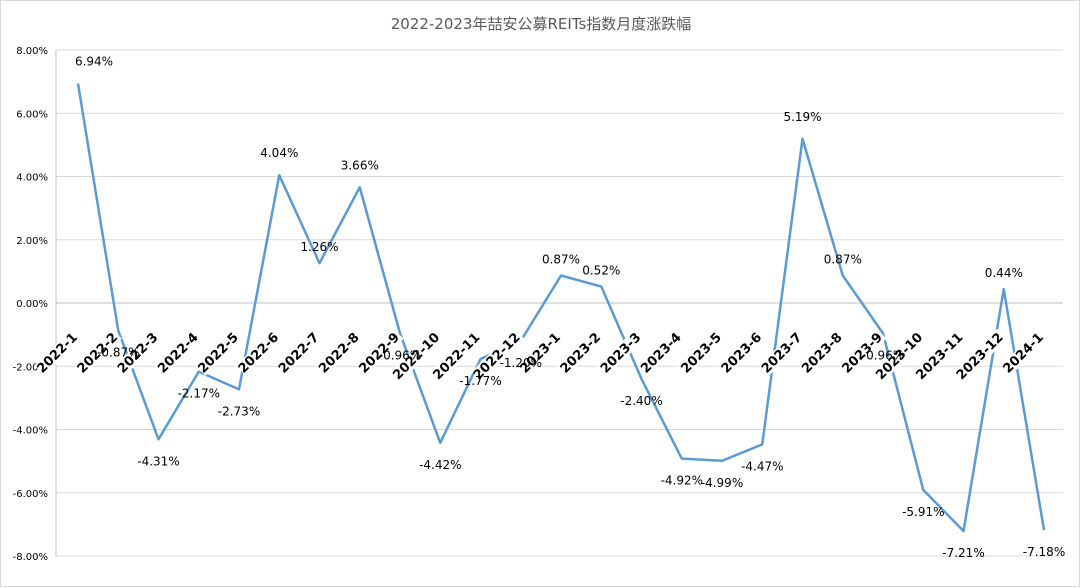 This screenshot has width=1080, height=588. What do you see at coordinates (199, 394) in the screenshot?
I see `data-label: -2.17%` at bounding box center [199, 394].